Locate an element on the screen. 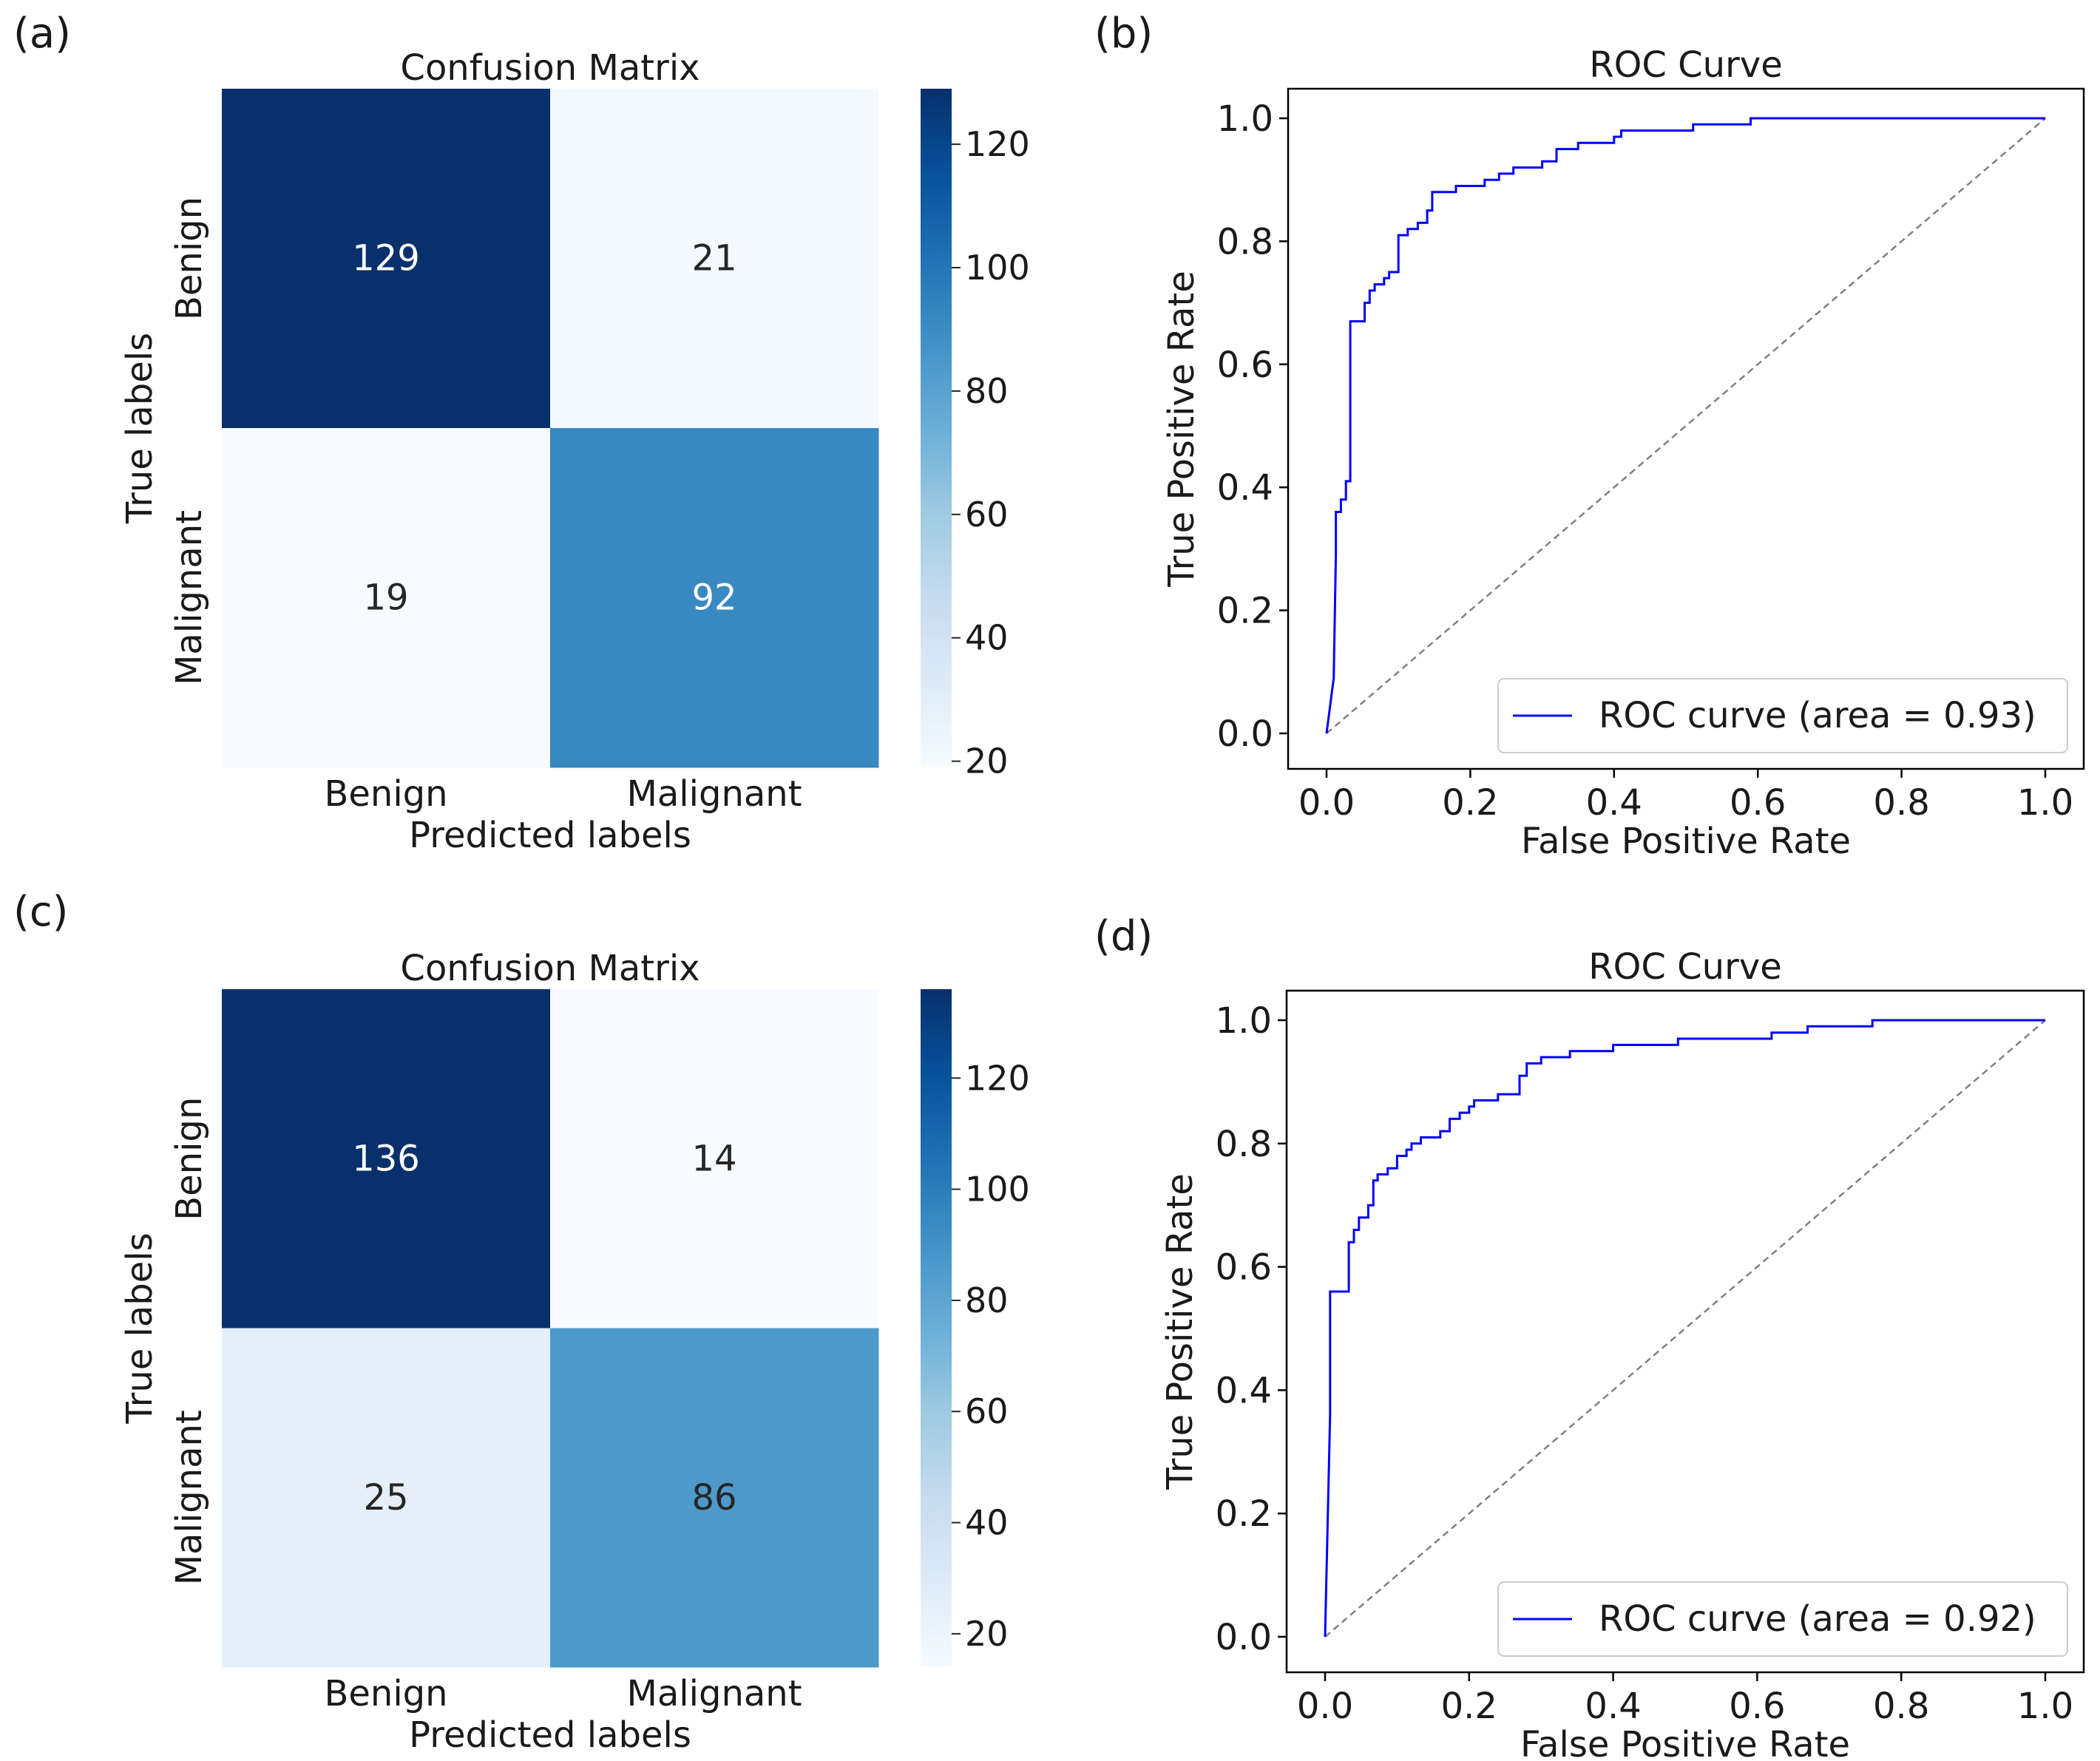 The image size is (2100, 1761). panel-label: (a) is located at coordinates (42, 34).